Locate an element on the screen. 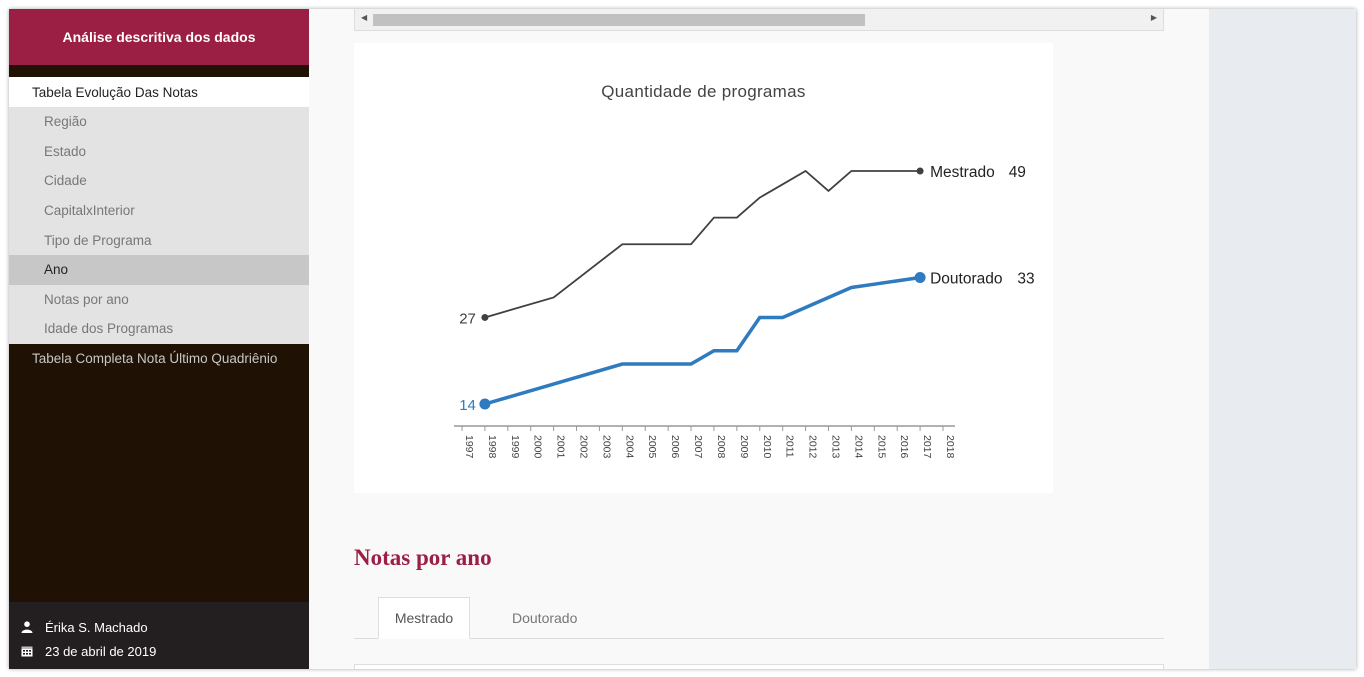 The height and width of the screenshot is (677, 1364). chart-title: Quantidade de programas is located at coordinates (703, 91).